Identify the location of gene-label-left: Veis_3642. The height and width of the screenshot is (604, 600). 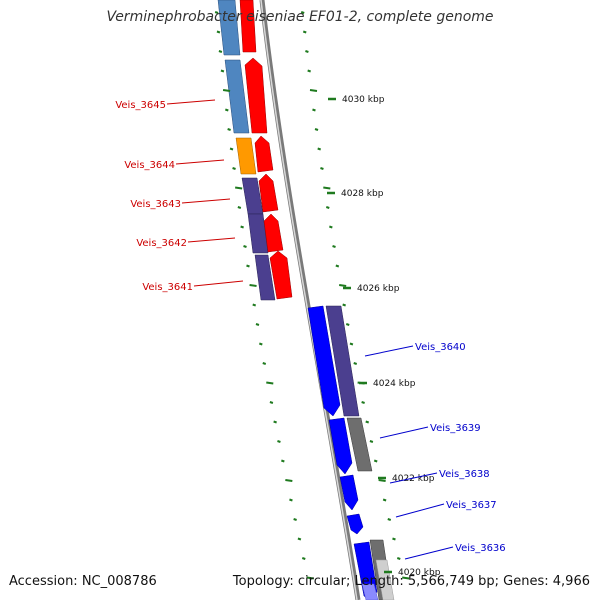
(161, 243).